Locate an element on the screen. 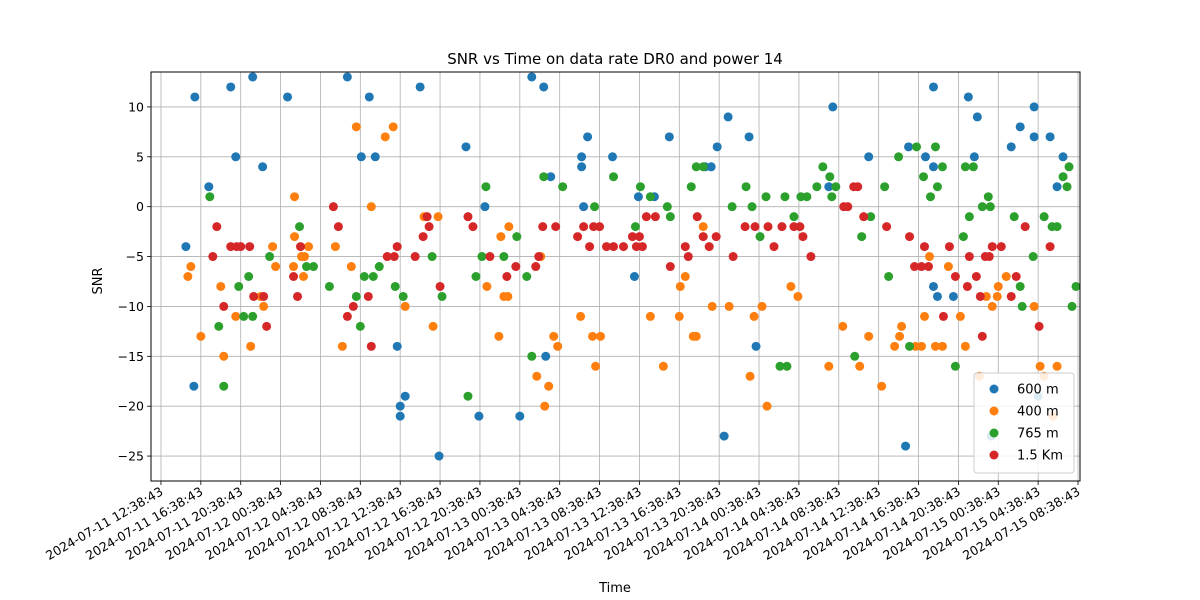 This screenshot has width=1200, height=600. legend-marker is located at coordinates (994, 455).